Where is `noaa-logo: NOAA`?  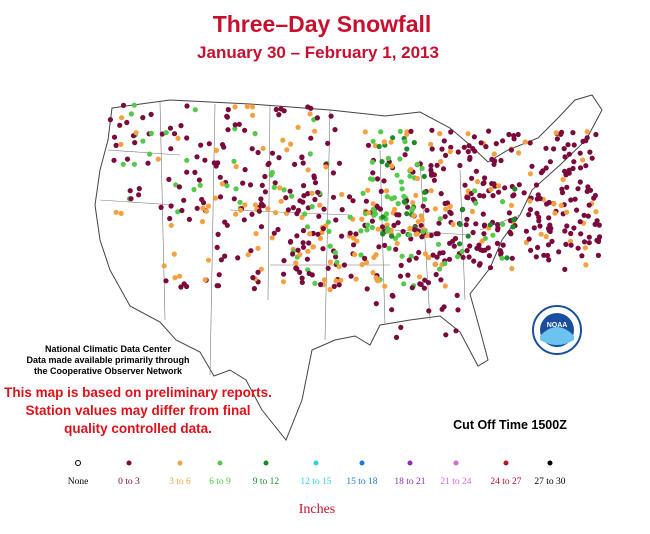
noaa-logo: NOAA is located at coordinates (557, 330).